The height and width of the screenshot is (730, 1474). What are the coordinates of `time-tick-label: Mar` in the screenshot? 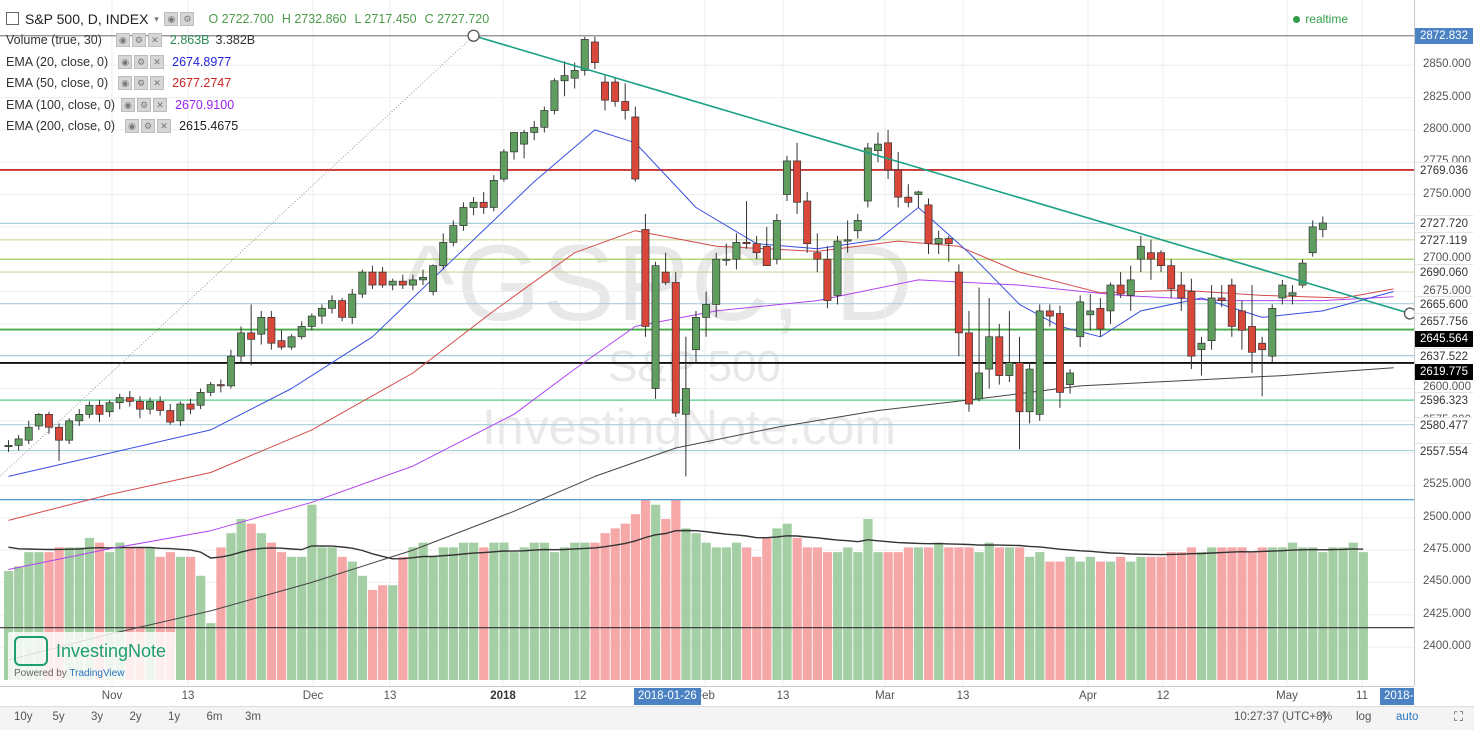 It's located at (885, 696).